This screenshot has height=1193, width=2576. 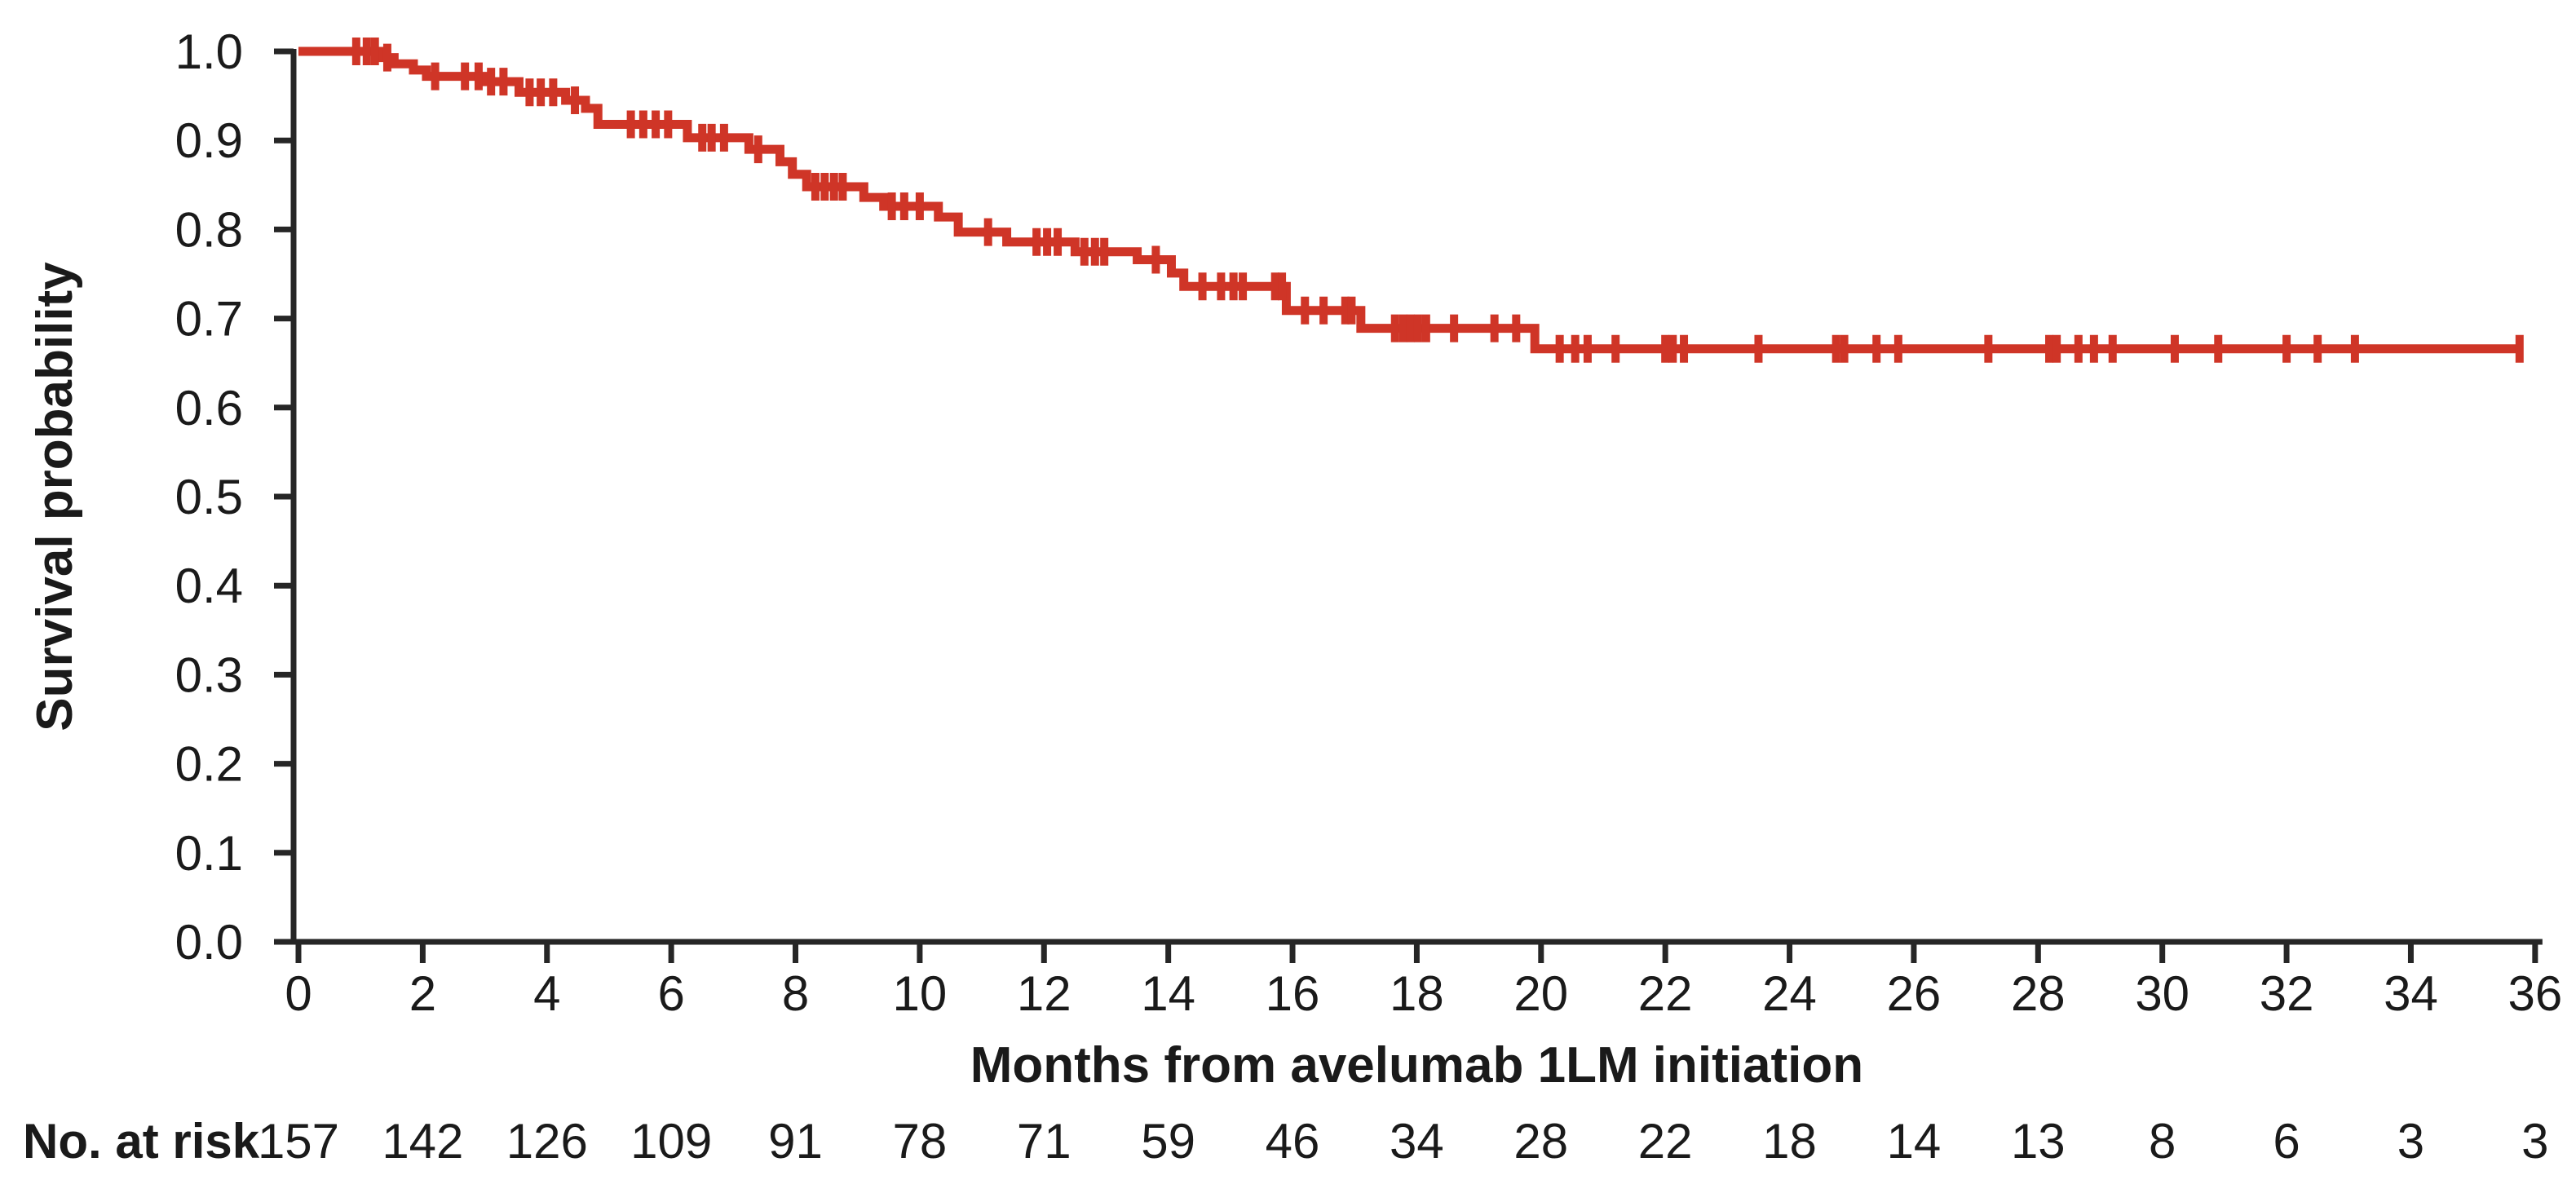 What do you see at coordinates (209, 408) in the screenshot?
I see `y-tick-label: 0.6` at bounding box center [209, 408].